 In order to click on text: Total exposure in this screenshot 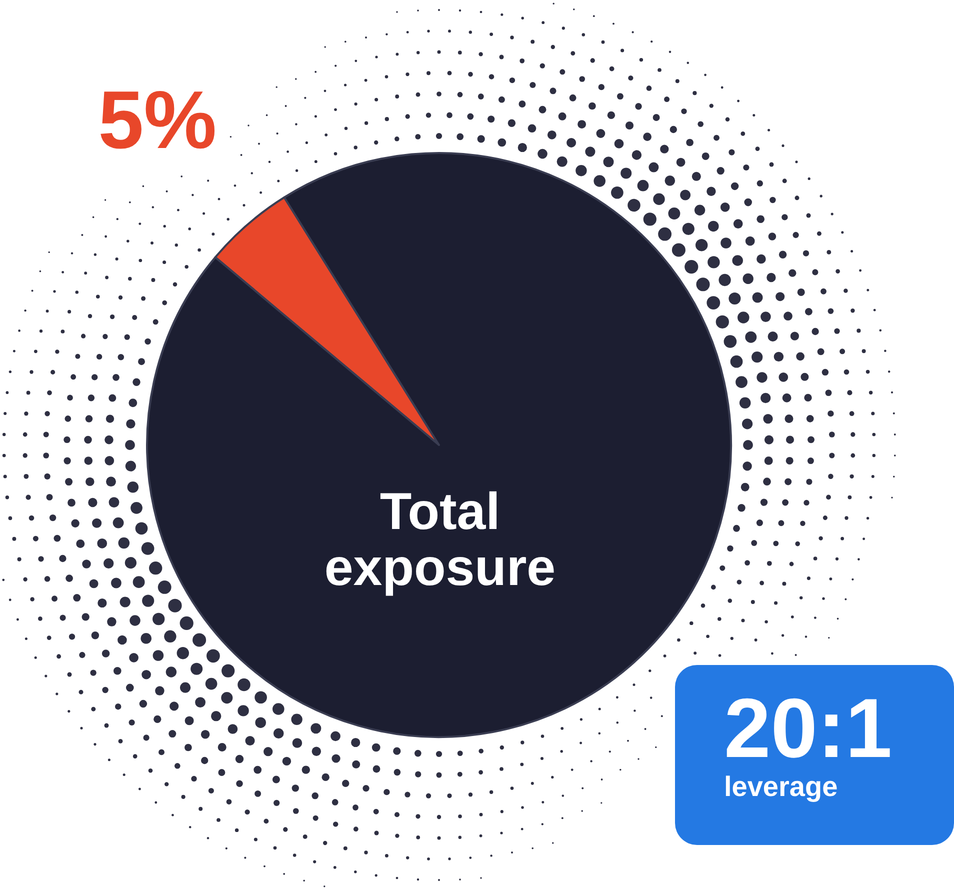, I will do `click(440, 540)`.